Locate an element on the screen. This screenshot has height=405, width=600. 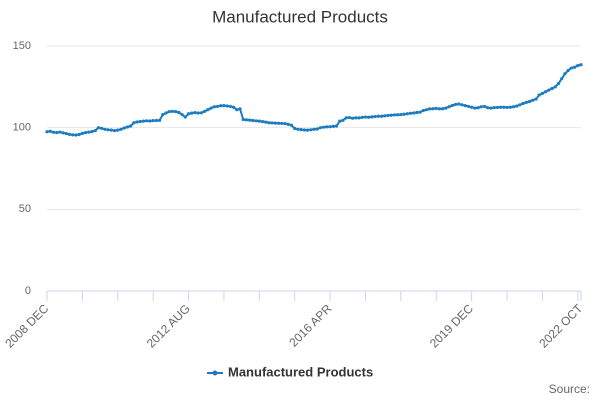
source: Source: is located at coordinates (569, 389).